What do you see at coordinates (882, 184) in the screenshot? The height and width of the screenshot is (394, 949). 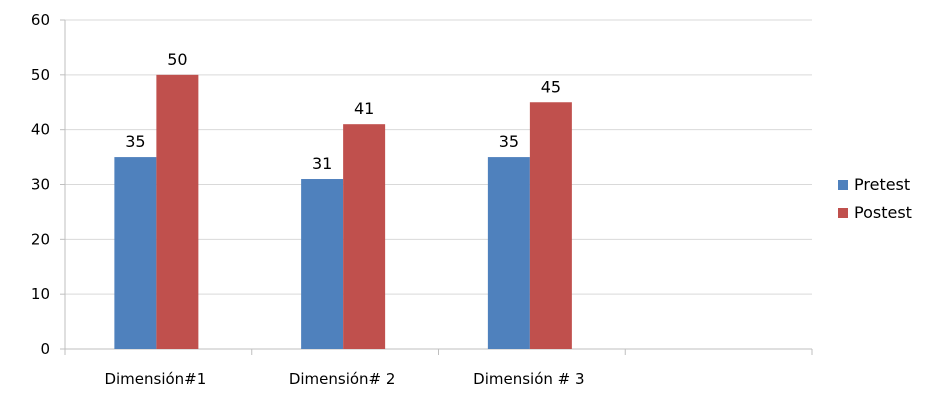 I see `legend-label: Pretest` at bounding box center [882, 184].